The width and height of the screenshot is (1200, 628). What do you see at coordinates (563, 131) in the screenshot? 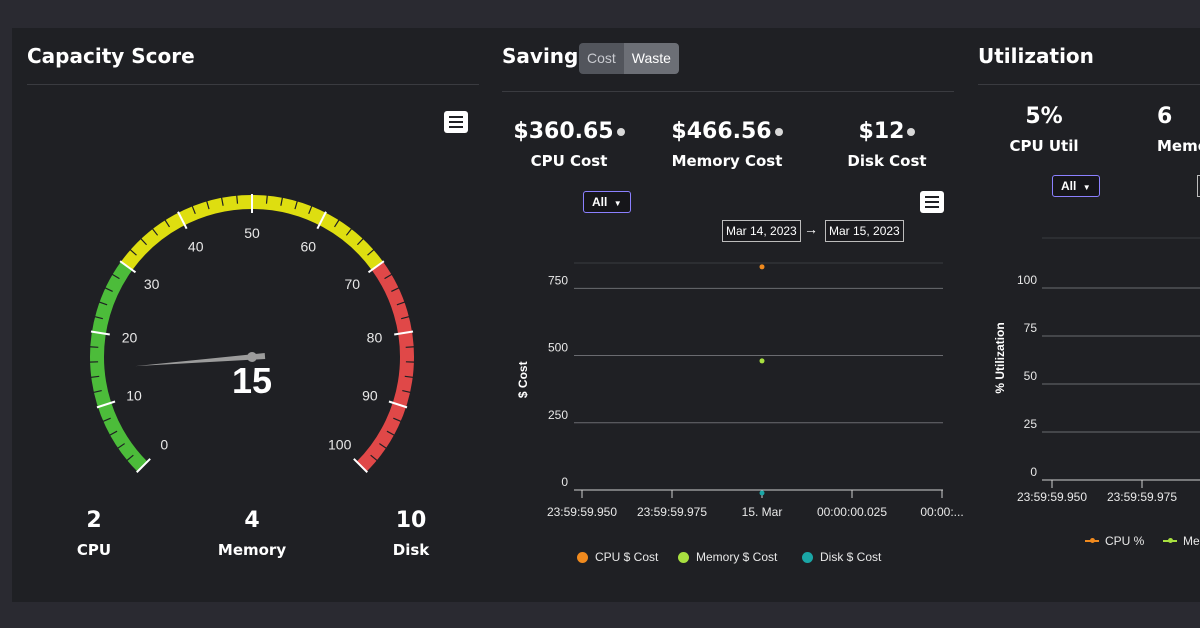
I see `cpu-cost-value: $360.65` at bounding box center [563, 131].